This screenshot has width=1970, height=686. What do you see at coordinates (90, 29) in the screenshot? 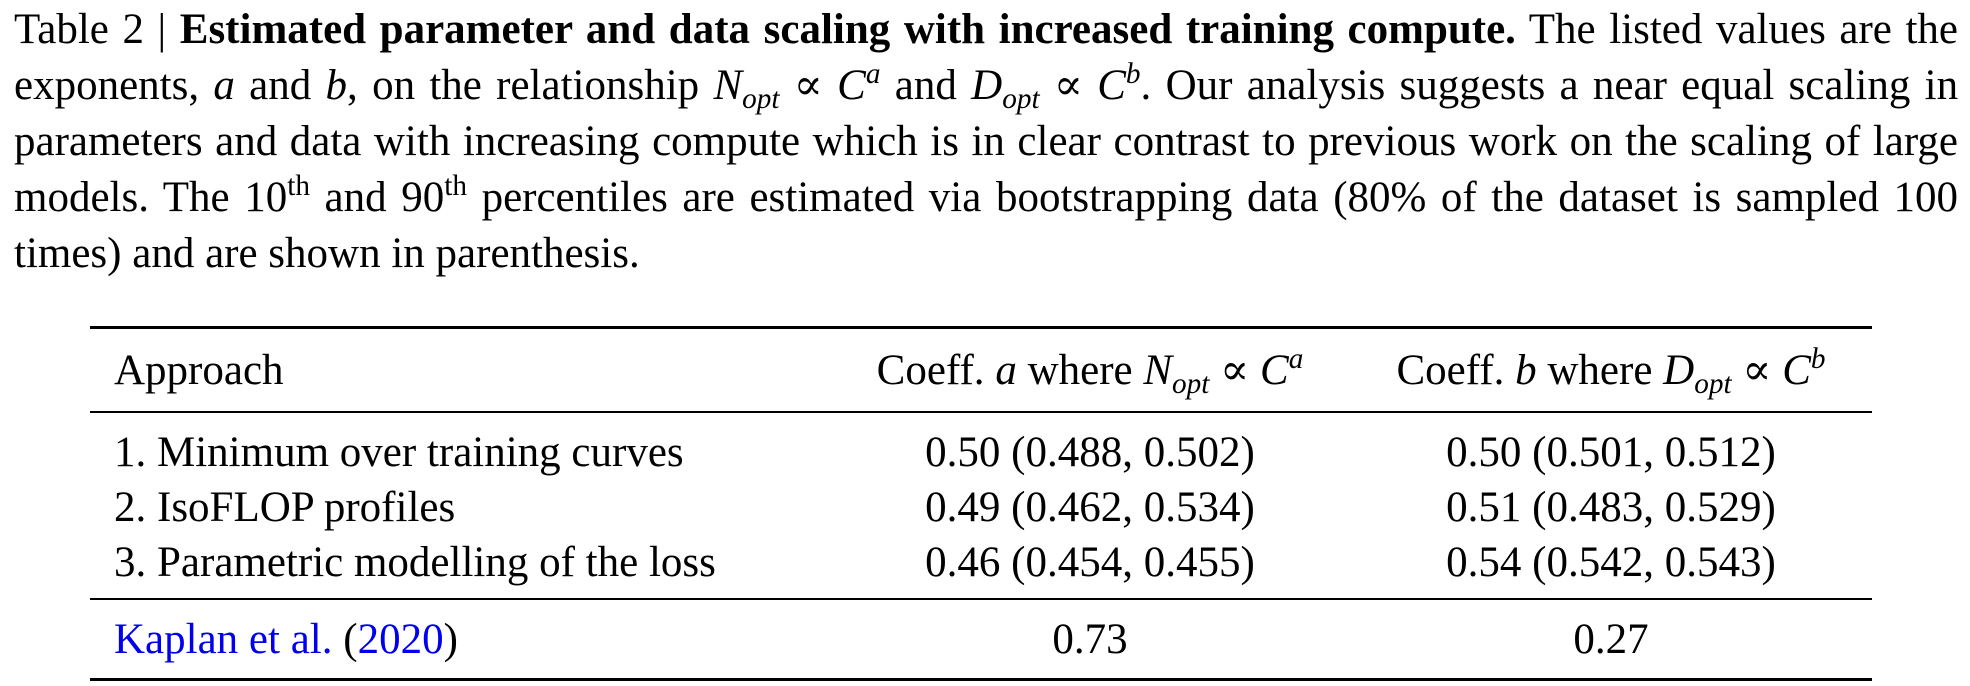
I see `caption-label: Table 2 |` at bounding box center [90, 29].